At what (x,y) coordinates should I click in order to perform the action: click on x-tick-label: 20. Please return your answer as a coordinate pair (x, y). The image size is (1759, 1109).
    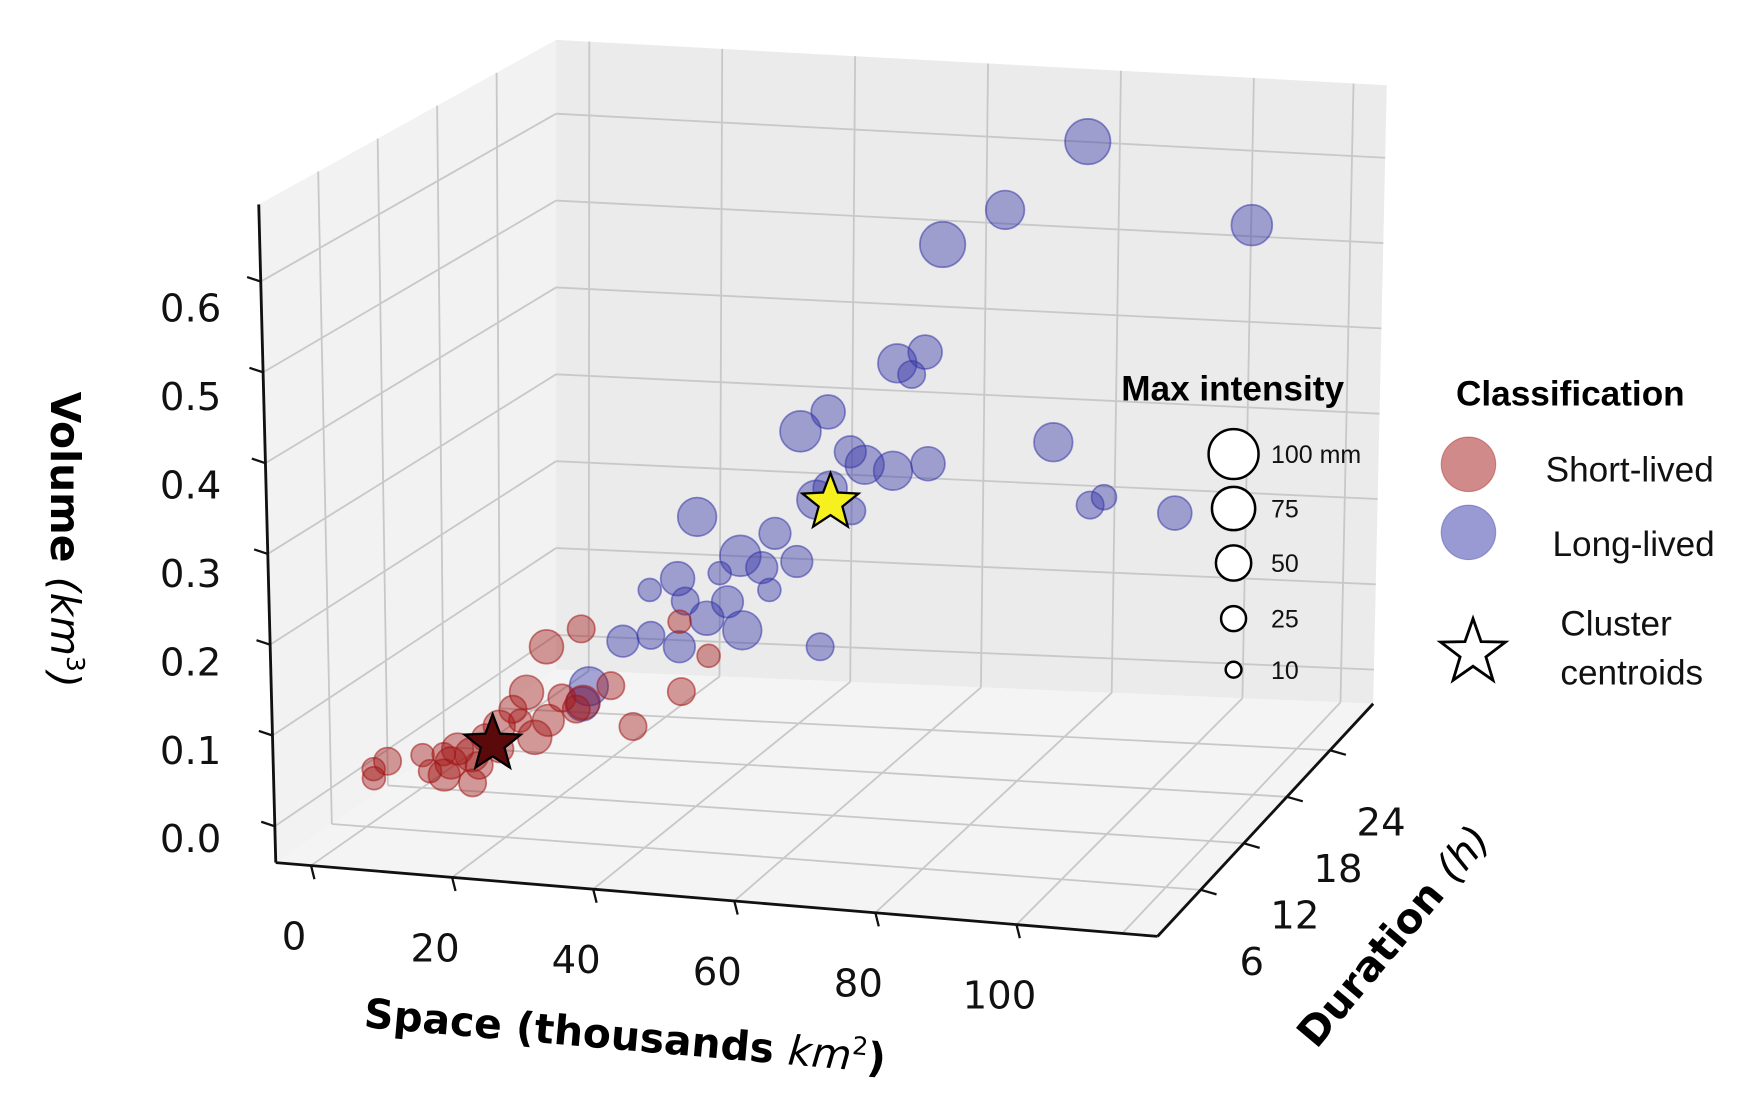
    Looking at the image, I should click on (435, 948).